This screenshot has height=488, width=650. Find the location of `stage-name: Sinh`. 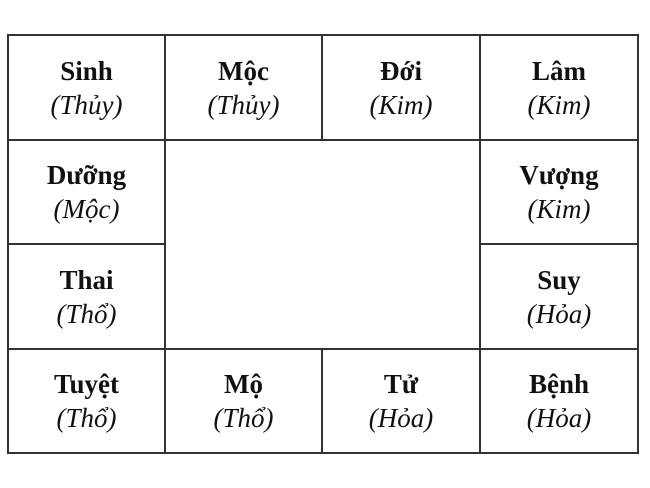

stage-name: Sinh is located at coordinates (86, 70).